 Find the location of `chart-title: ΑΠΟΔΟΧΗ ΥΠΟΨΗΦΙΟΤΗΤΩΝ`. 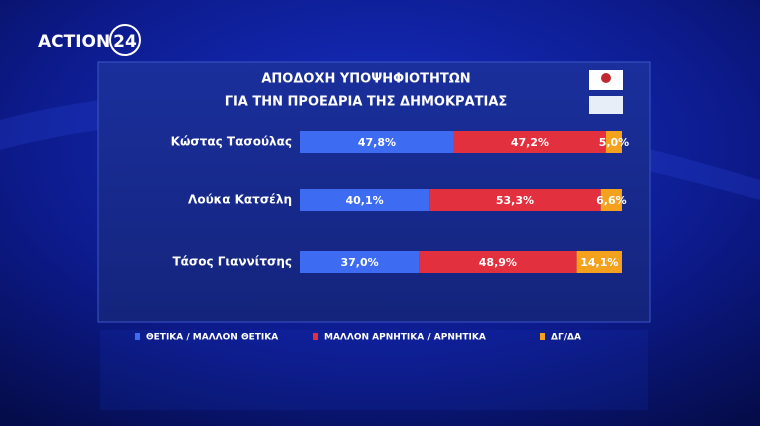

chart-title: ΑΠΟΔΟΧΗ ΥΠΟΨΗΦΙΟΤΗΤΩΝ is located at coordinates (365, 79).